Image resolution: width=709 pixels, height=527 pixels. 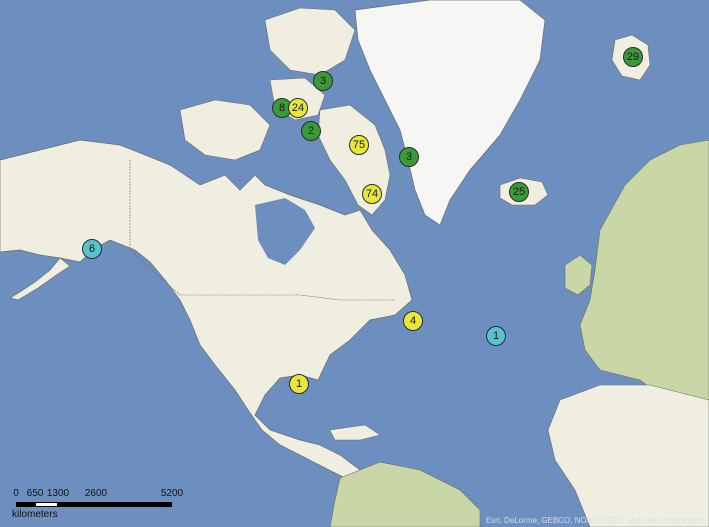 What do you see at coordinates (519, 192) in the screenshot?
I see `count-marker: 25` at bounding box center [519, 192].